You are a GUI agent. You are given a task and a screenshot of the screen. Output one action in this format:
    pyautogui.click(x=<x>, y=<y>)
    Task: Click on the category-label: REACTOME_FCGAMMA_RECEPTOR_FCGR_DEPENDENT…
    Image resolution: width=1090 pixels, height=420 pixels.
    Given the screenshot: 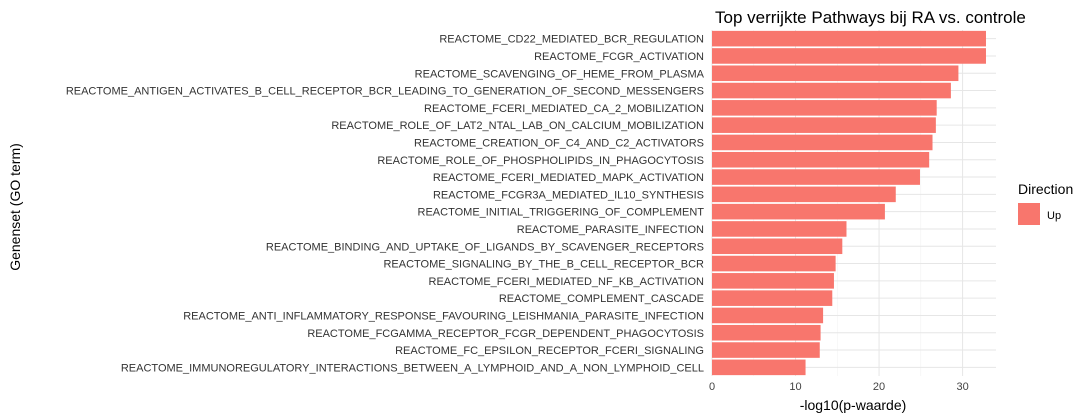 What is the action you would take?
    pyautogui.click(x=505, y=334)
    